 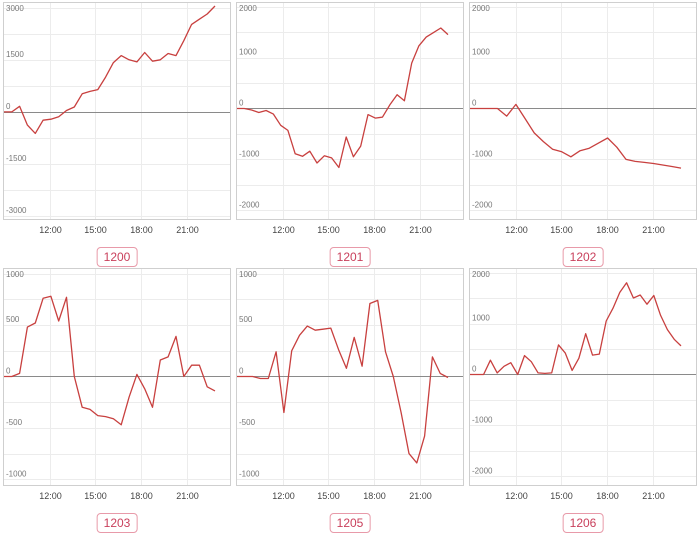 I want to click on instrument-label: 1202, so click(x=583, y=257).